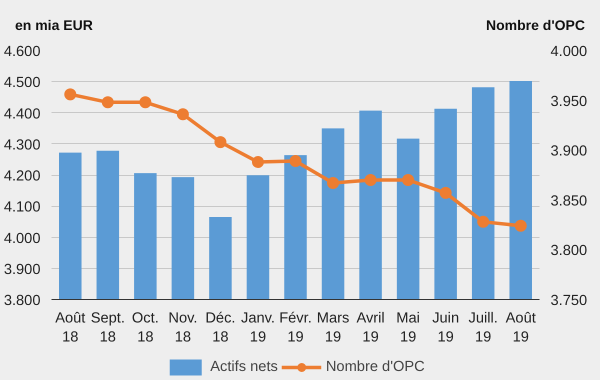 The width and height of the screenshot is (600, 380). I want to click on y2-axis-title: Nombre d'OPC, so click(535, 25).